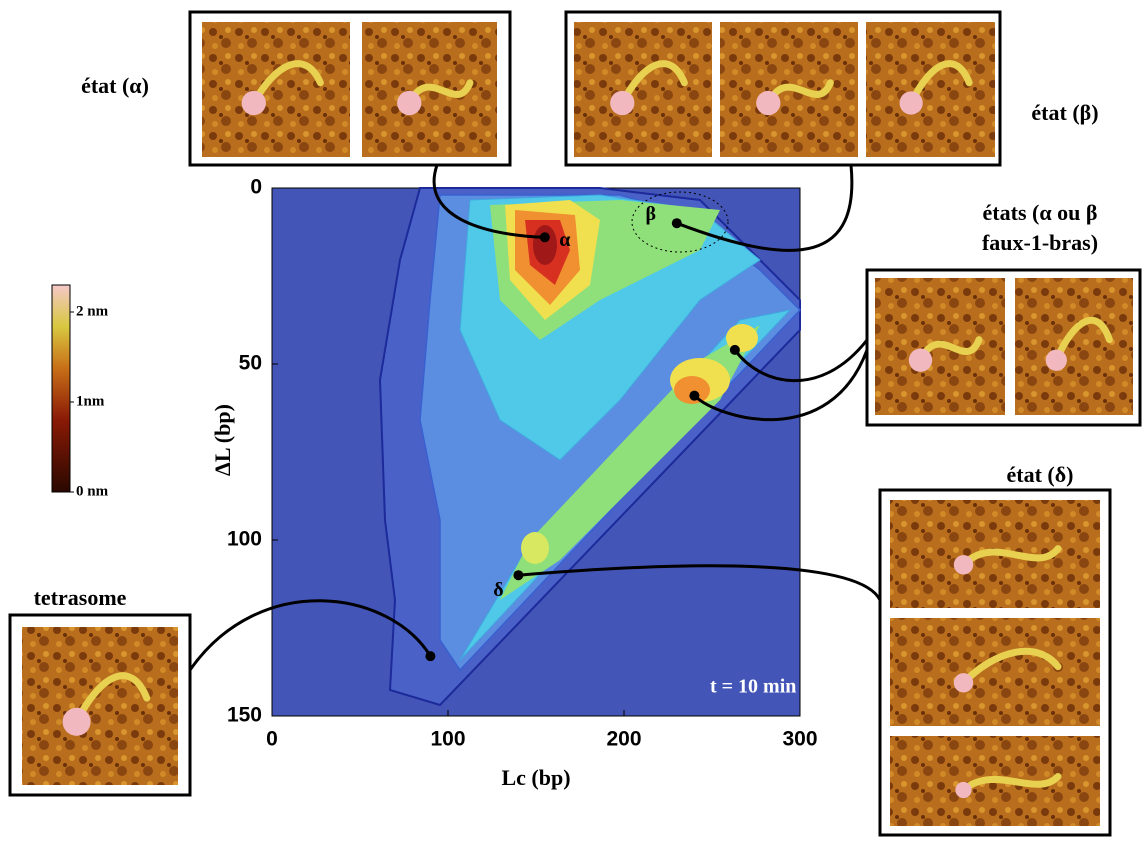 Image resolution: width=1143 pixels, height=842 pixels. What do you see at coordinates (92, 311) in the screenshot?
I see `colorbar-label: 2 nm` at bounding box center [92, 311].